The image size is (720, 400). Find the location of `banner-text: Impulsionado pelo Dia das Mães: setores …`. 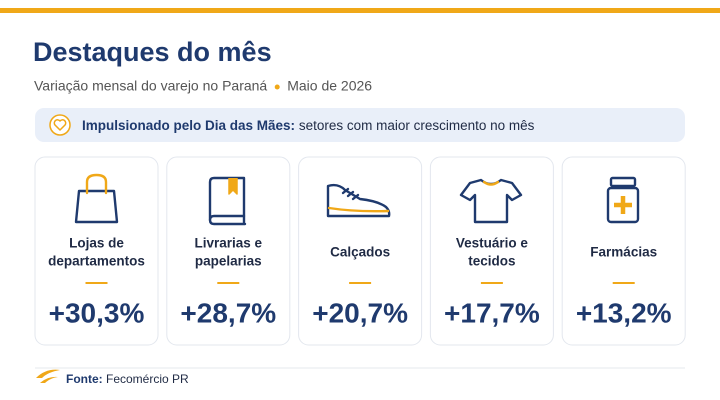

banner-text: Impulsionado pelo Dia das Mães: setores … is located at coordinates (308, 125).